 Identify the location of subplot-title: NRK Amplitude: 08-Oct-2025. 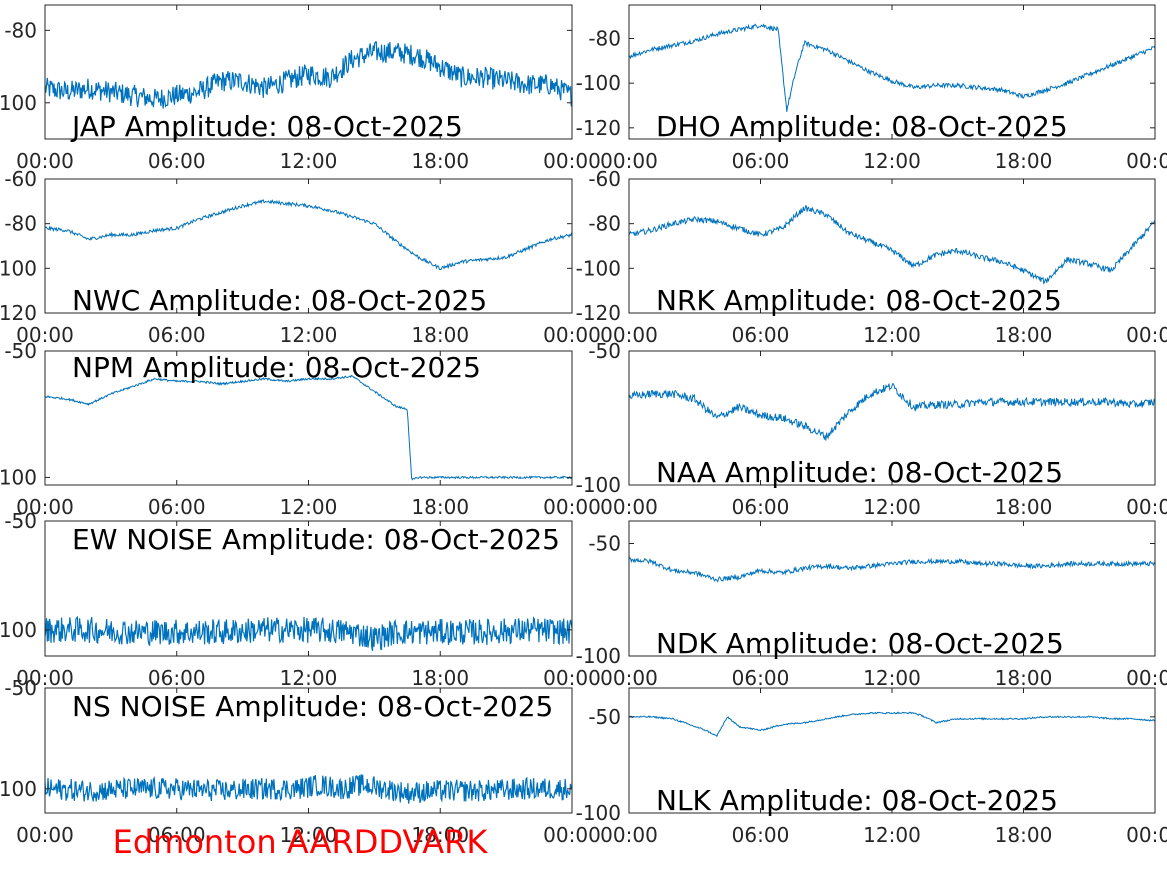
(859, 300).